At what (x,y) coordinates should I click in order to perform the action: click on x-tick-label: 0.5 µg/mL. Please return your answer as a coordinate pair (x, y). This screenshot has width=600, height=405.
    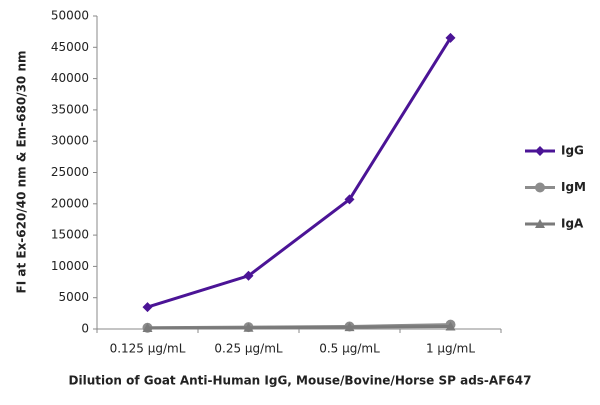
    Looking at the image, I should click on (349, 349).